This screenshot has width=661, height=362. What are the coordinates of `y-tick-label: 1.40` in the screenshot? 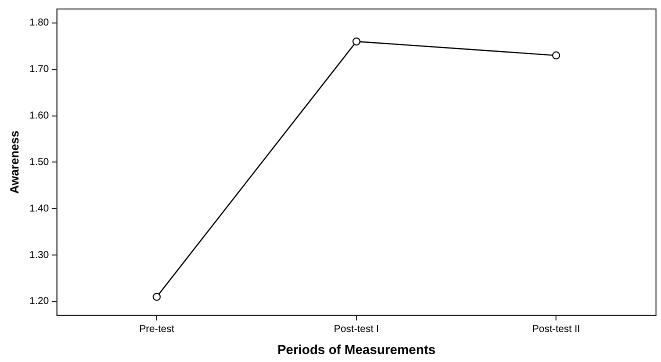 It's located at (39, 208).